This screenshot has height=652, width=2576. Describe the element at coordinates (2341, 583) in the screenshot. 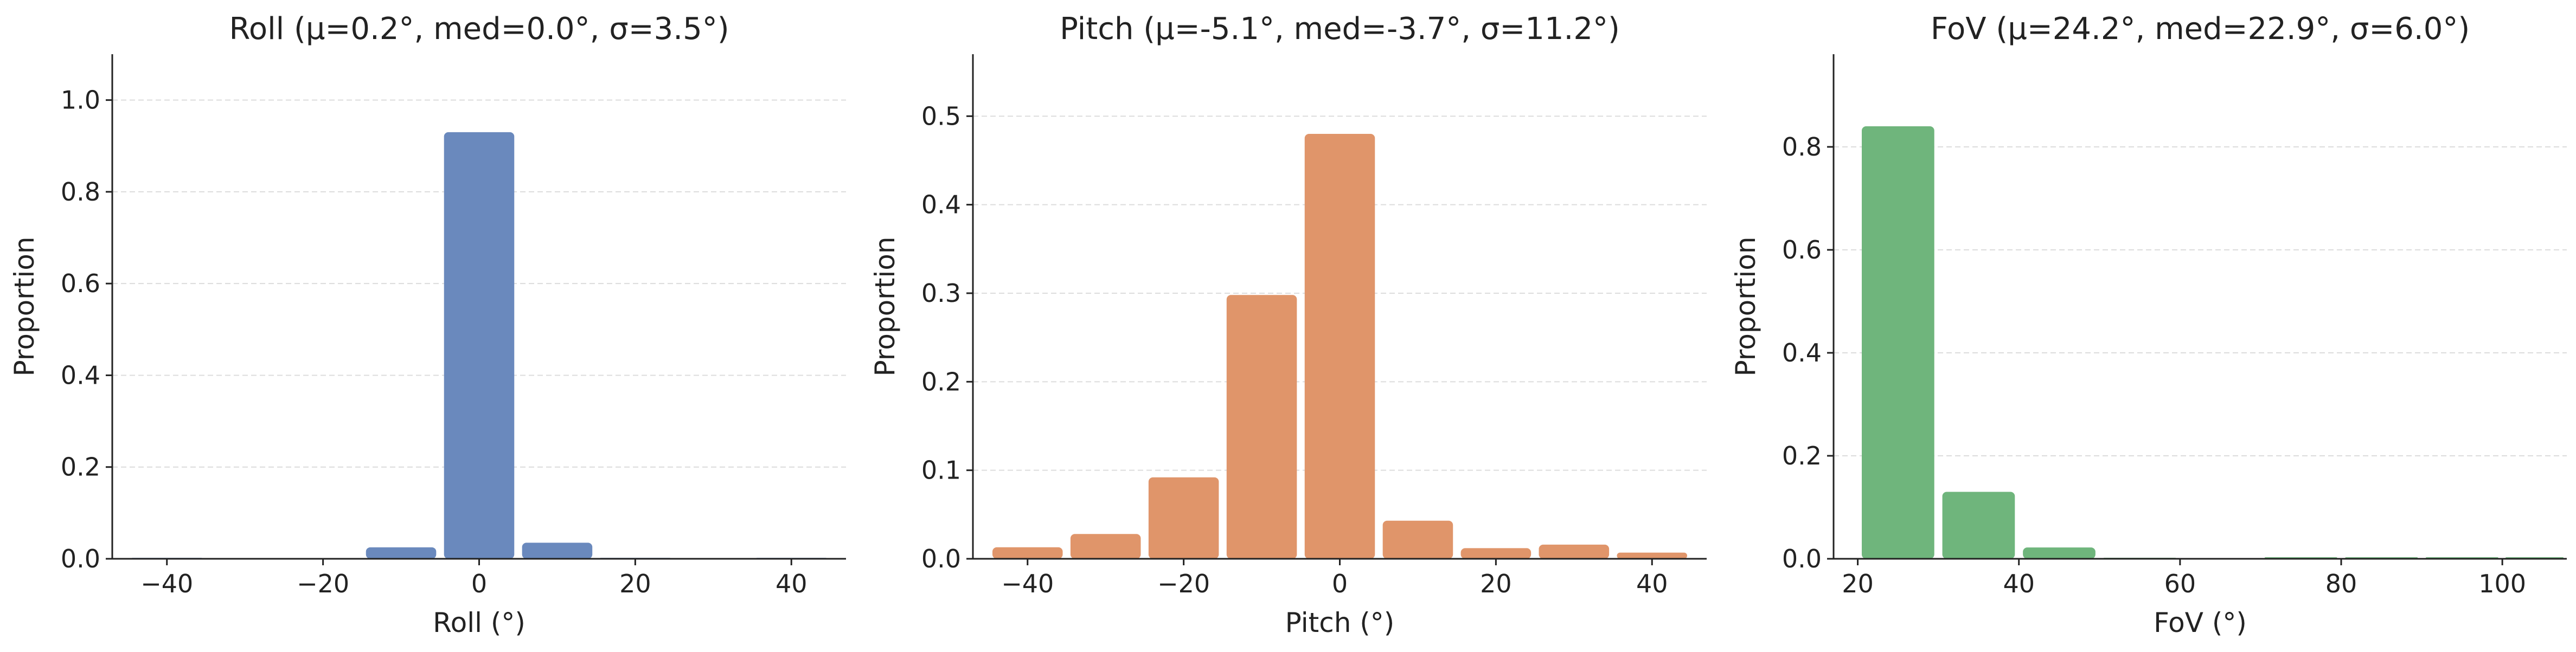

I see `x-tick-label: 80` at that location.